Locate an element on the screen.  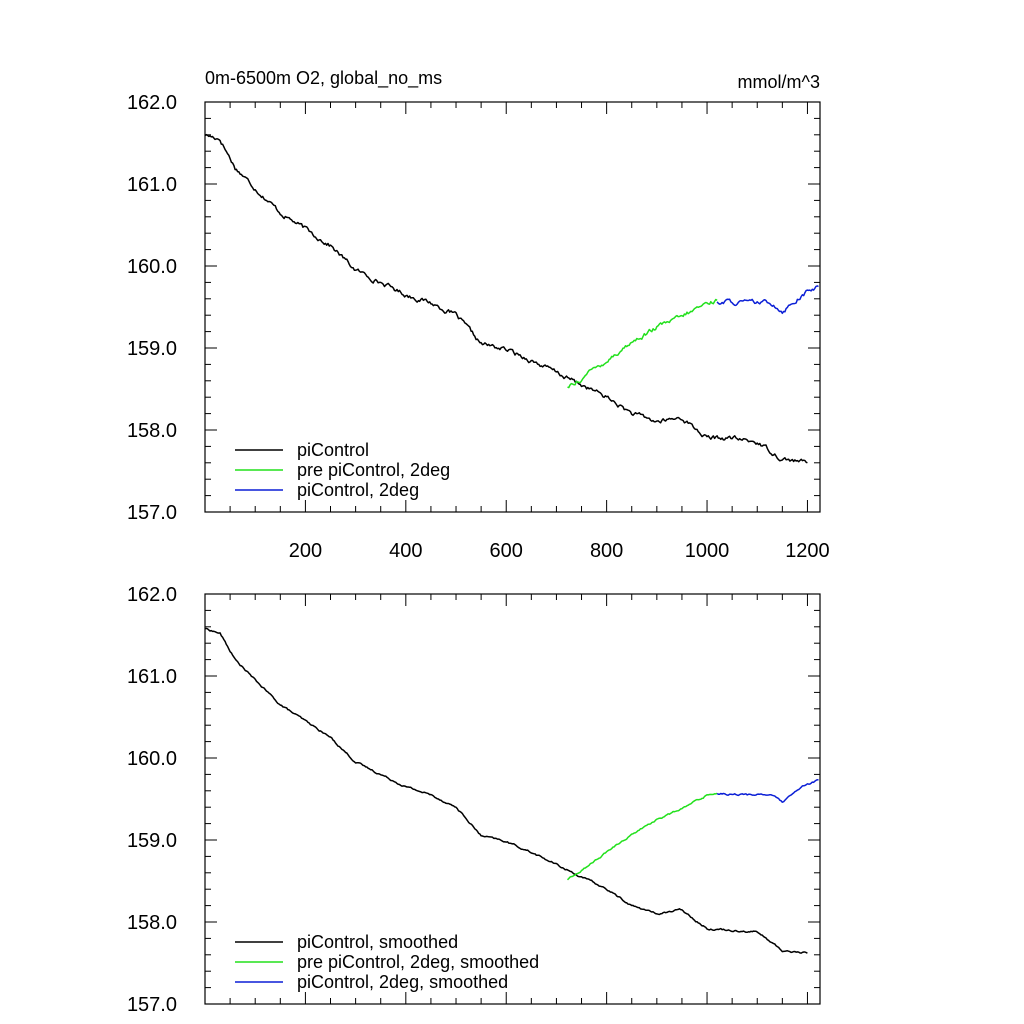
legend-label: piControl is located at coordinates (333, 450).